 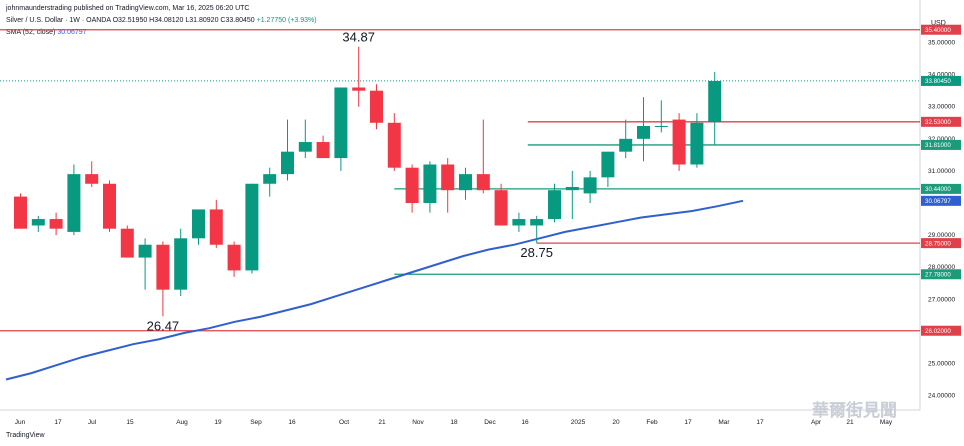 What do you see at coordinates (938, 201) in the screenshot?
I see `price-axis-label: 30.06797` at bounding box center [938, 201].